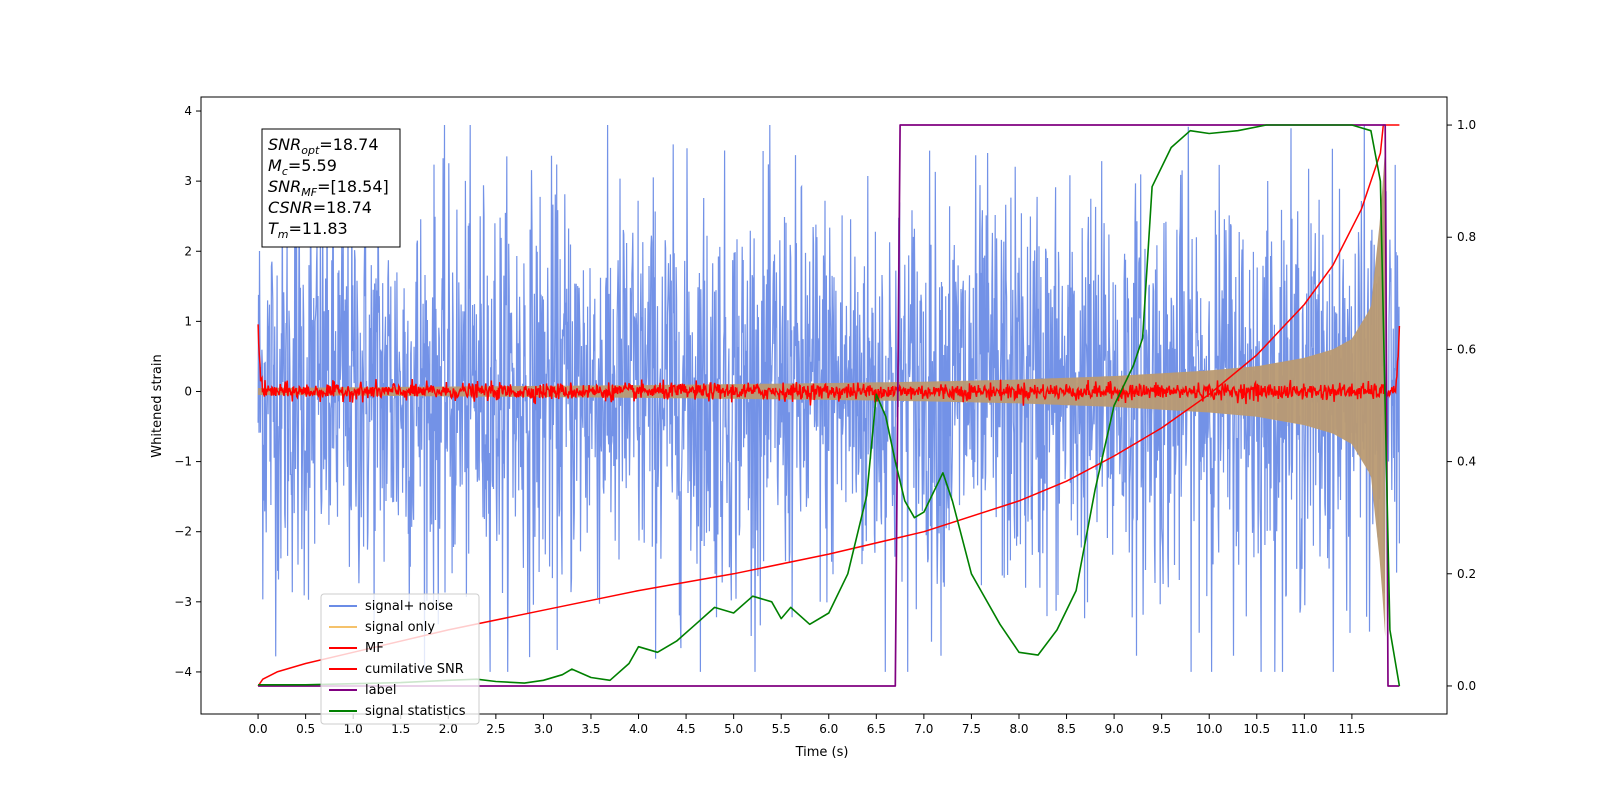 The image size is (1600, 800). Describe the element at coordinates (415, 711) in the screenshot. I see `legend-label: signal statistics` at that location.